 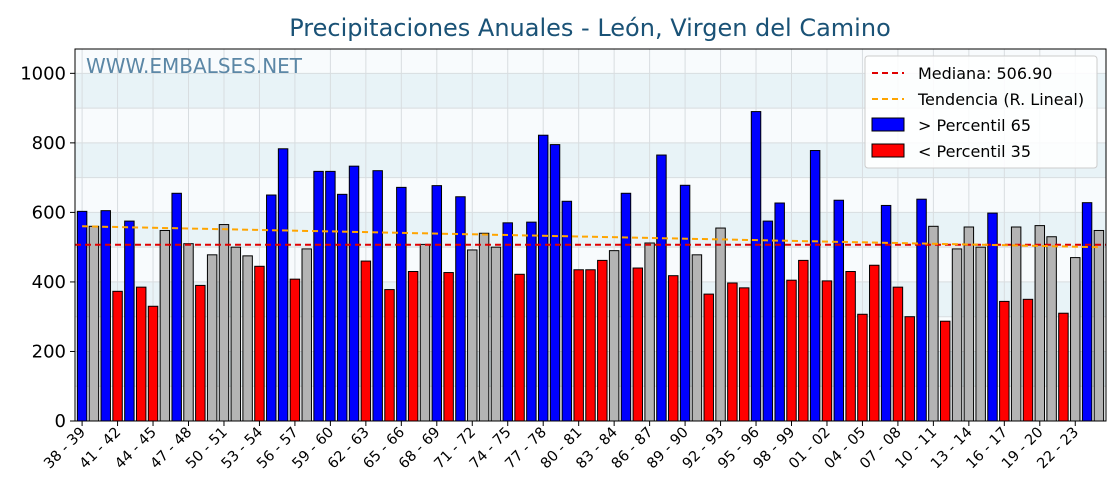 What do you see at coordinates (49, 143) in the screenshot?
I see `y-tick-label: 800` at bounding box center [49, 143].